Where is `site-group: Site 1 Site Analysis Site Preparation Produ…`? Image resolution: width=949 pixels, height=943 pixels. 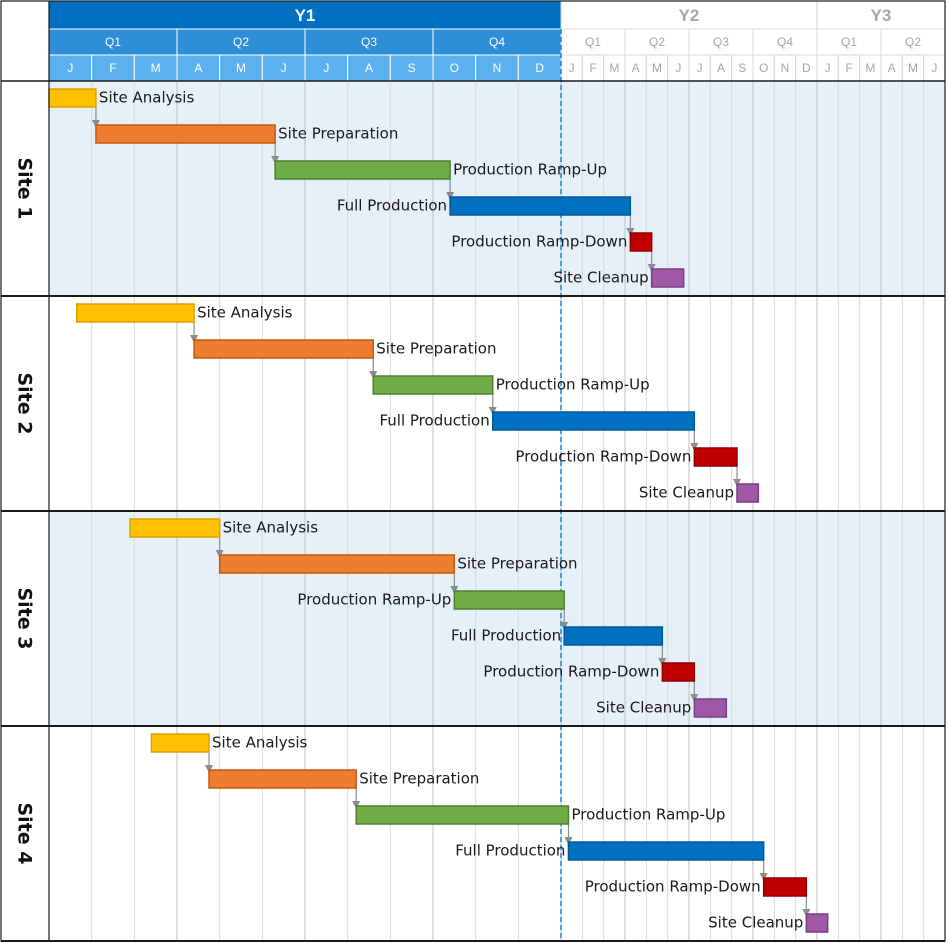 site-group: Site 1 Site Analysis Site Preparation Produ… is located at coordinates (349, 188).